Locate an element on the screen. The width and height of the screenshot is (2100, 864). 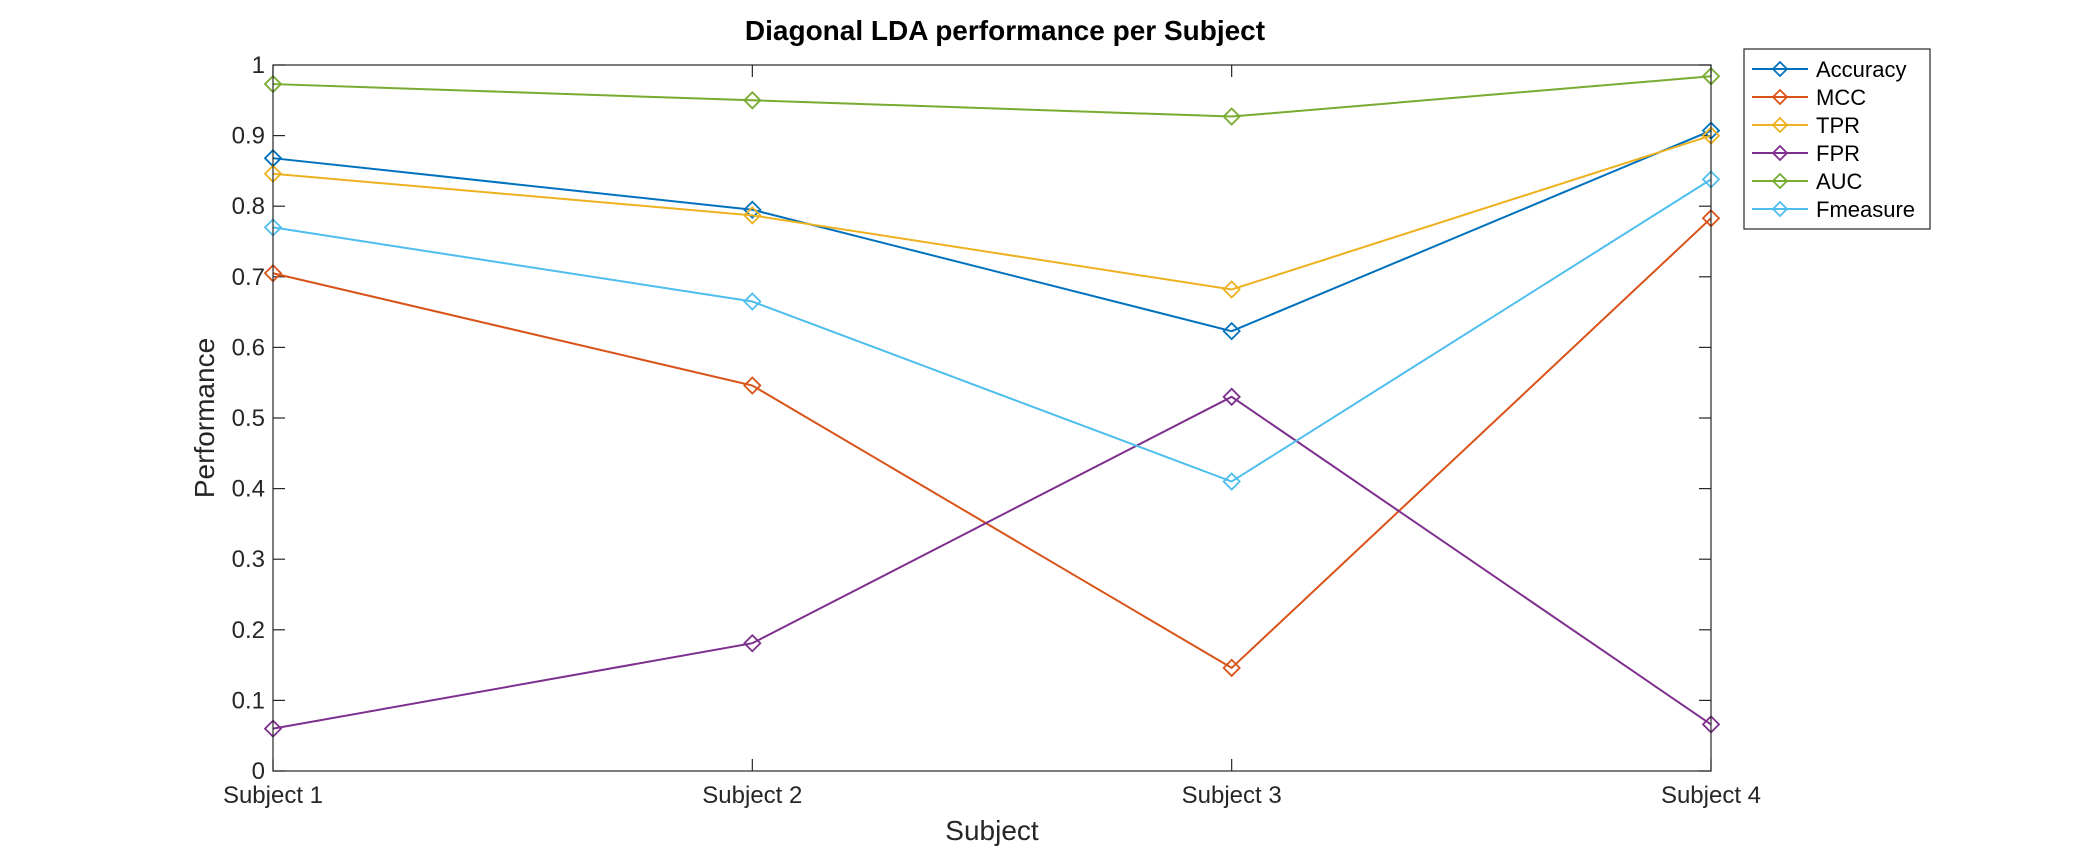
legend-label: FPR is located at coordinates (1838, 153).